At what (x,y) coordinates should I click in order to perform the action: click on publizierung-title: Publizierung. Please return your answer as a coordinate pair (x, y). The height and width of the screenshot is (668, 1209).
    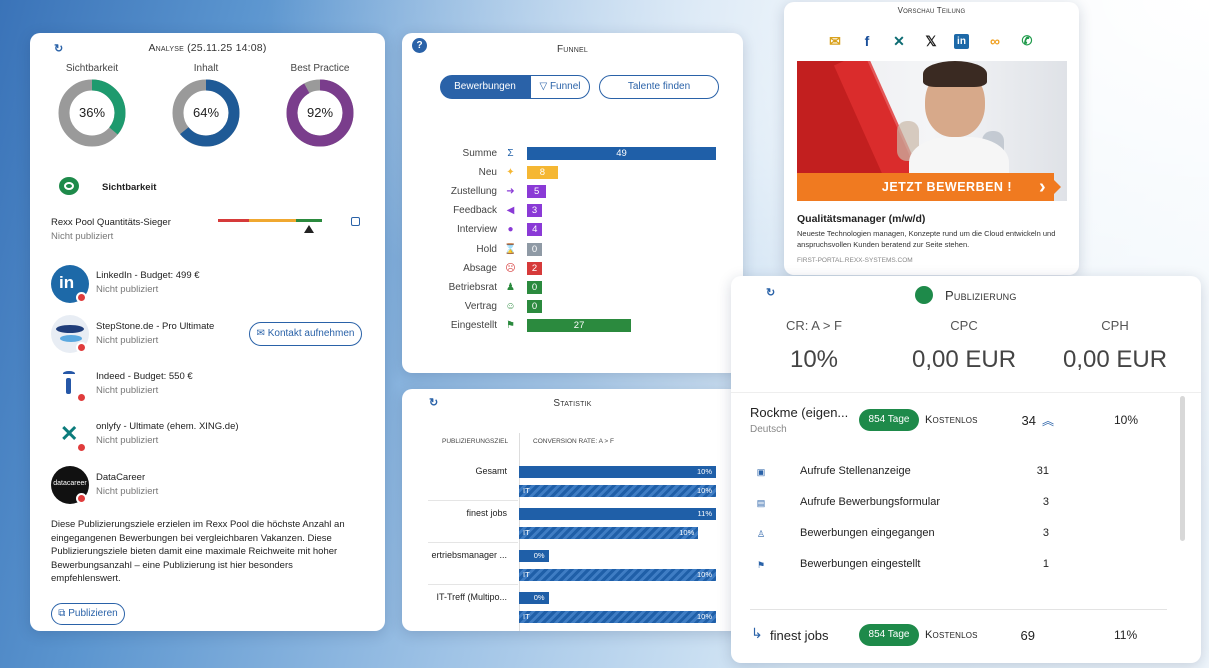
    Looking at the image, I should click on (981, 295).